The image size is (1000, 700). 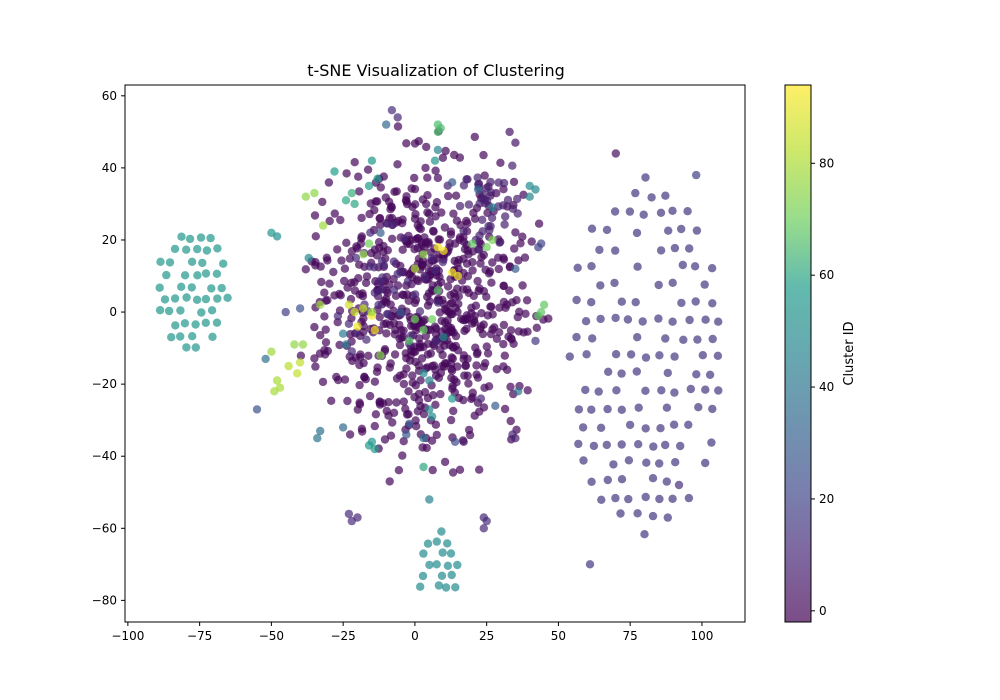 I want to click on y-tick-label: −20, so click(x=104, y=384).